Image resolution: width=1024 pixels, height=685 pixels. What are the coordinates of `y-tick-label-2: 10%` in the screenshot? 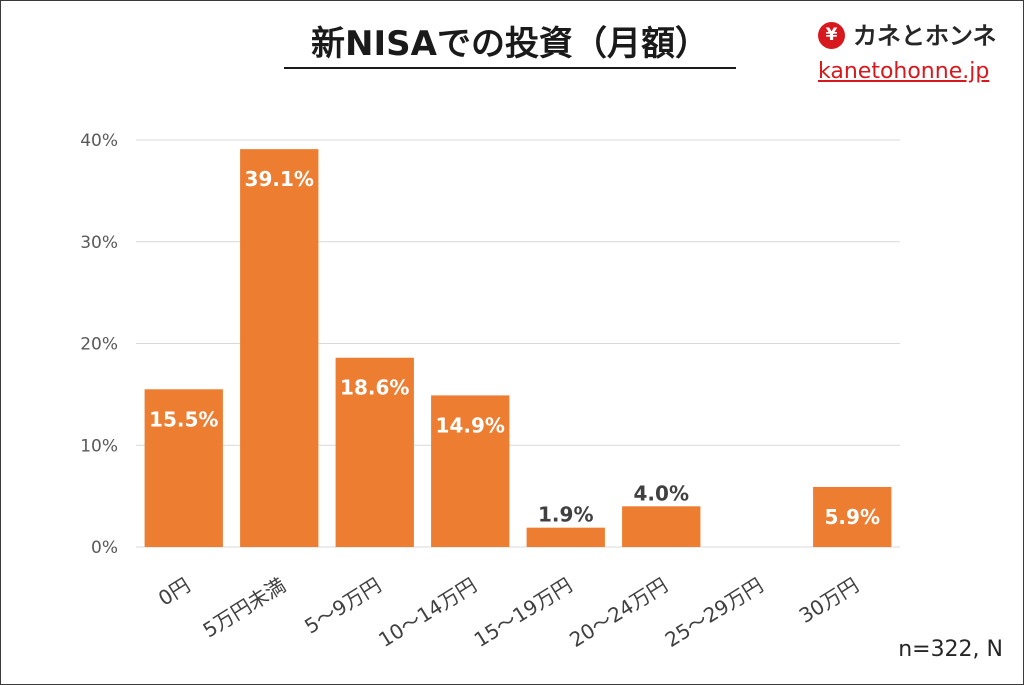 It's located at (99, 446).